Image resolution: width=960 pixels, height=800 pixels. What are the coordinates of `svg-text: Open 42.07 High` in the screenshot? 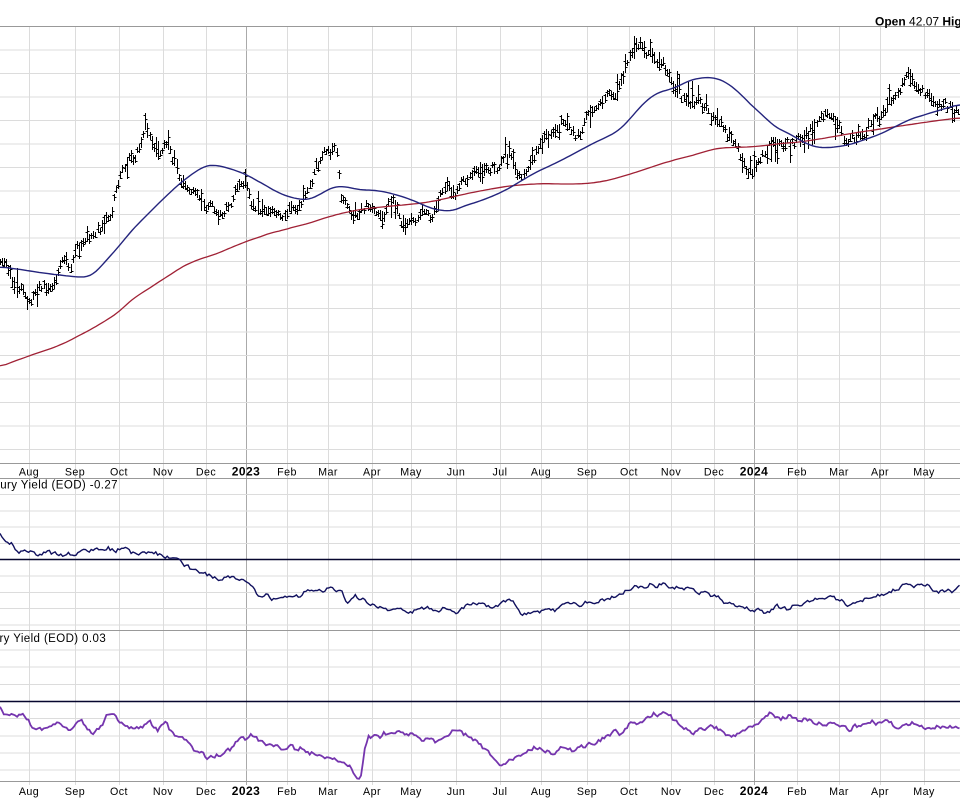 It's located at (917, 22).